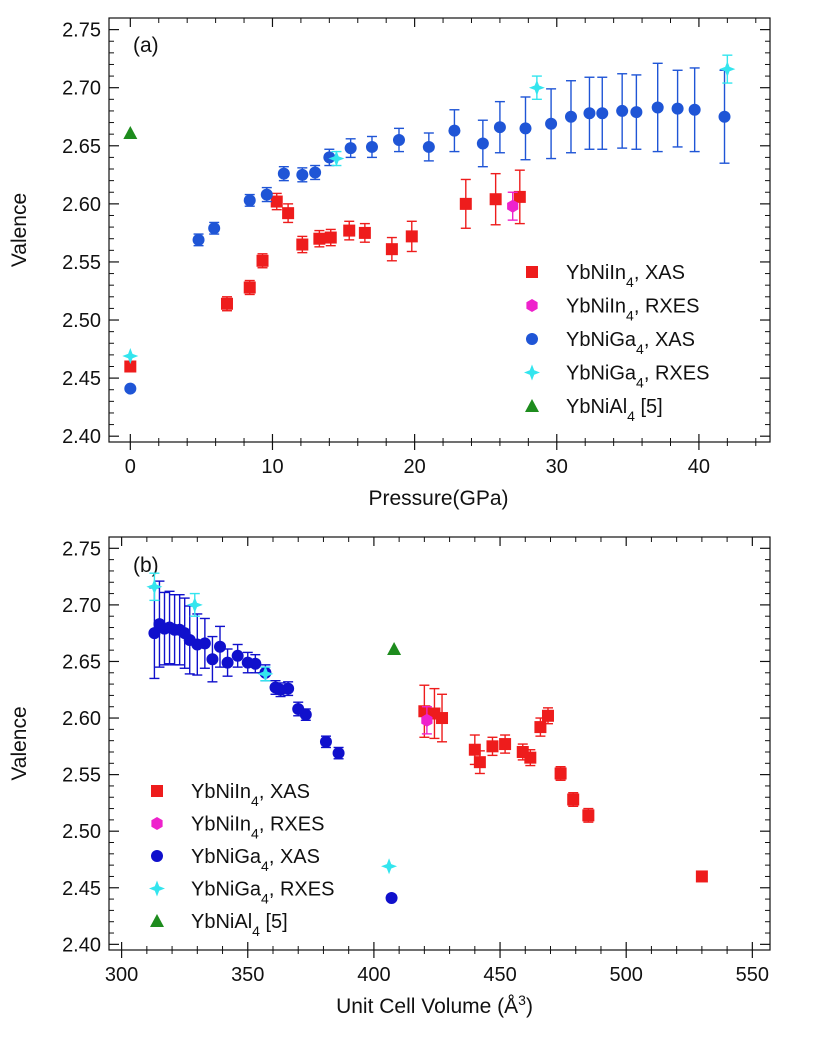 This screenshot has width=830, height=1037. I want to click on series-ybniin-xas, so click(563, 783).